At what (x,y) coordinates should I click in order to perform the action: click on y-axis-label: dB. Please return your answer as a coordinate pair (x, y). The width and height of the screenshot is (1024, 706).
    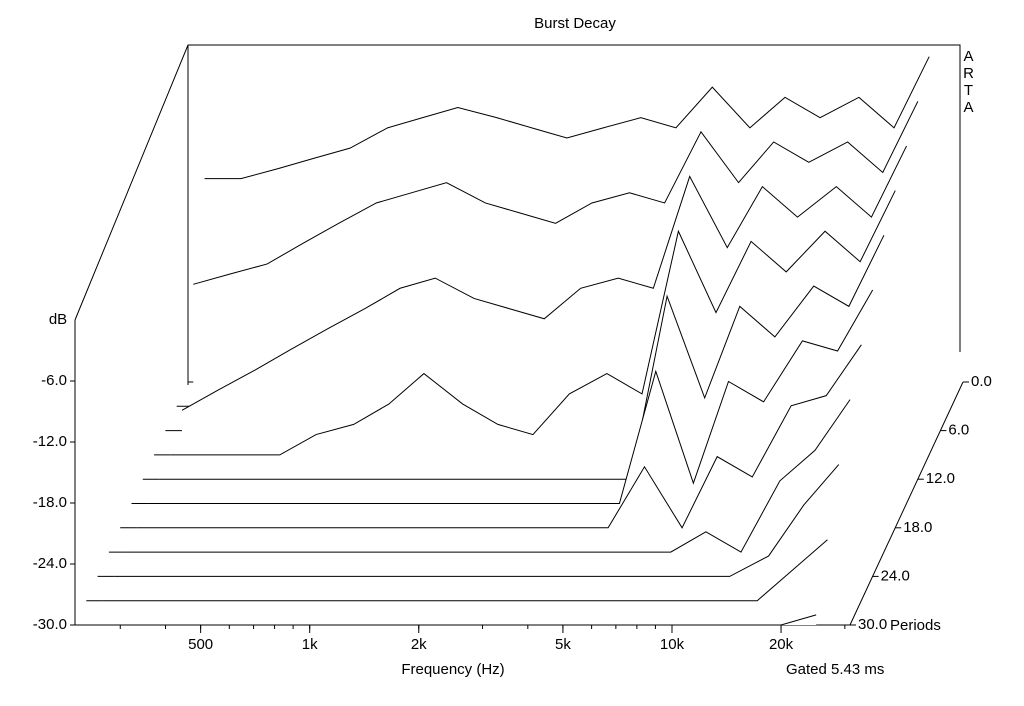
    Looking at the image, I should click on (58, 319).